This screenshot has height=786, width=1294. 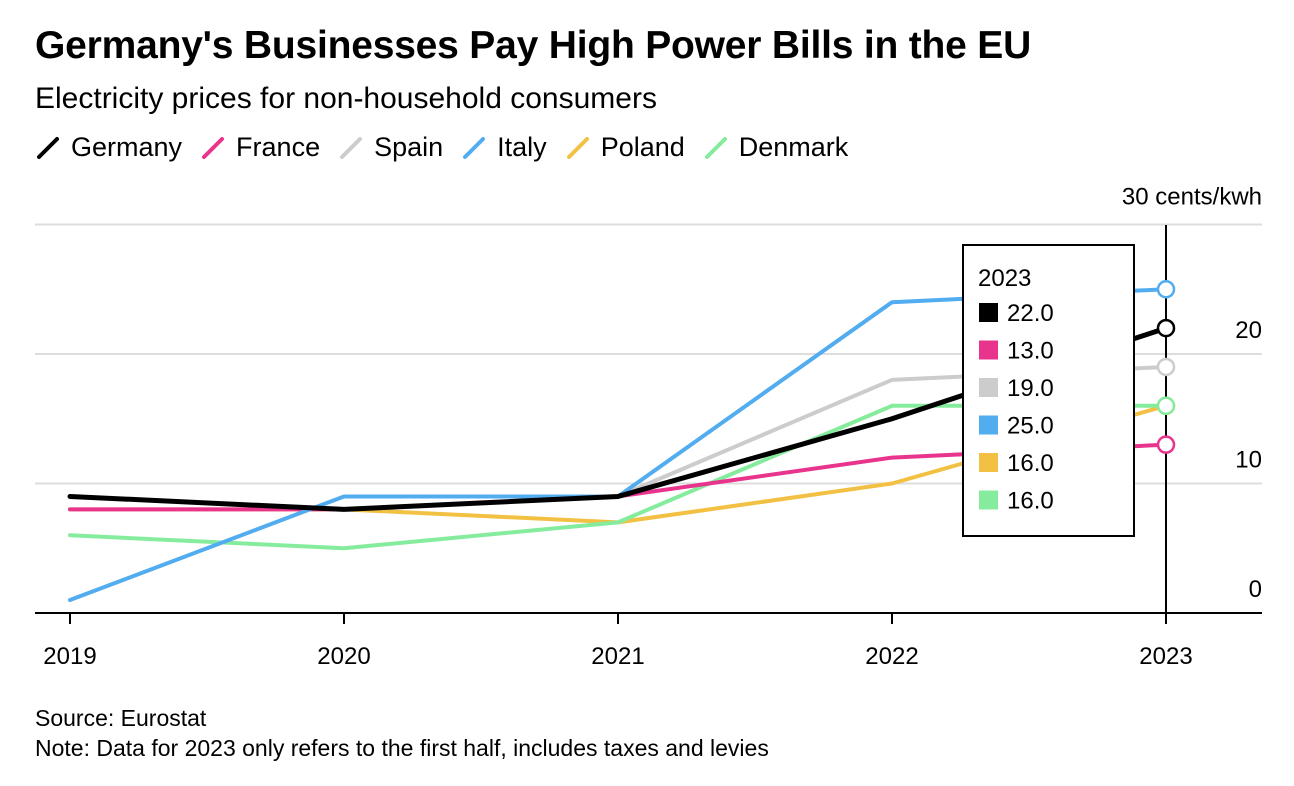 I want to click on legend-item-germany: Germany, so click(x=108, y=147).